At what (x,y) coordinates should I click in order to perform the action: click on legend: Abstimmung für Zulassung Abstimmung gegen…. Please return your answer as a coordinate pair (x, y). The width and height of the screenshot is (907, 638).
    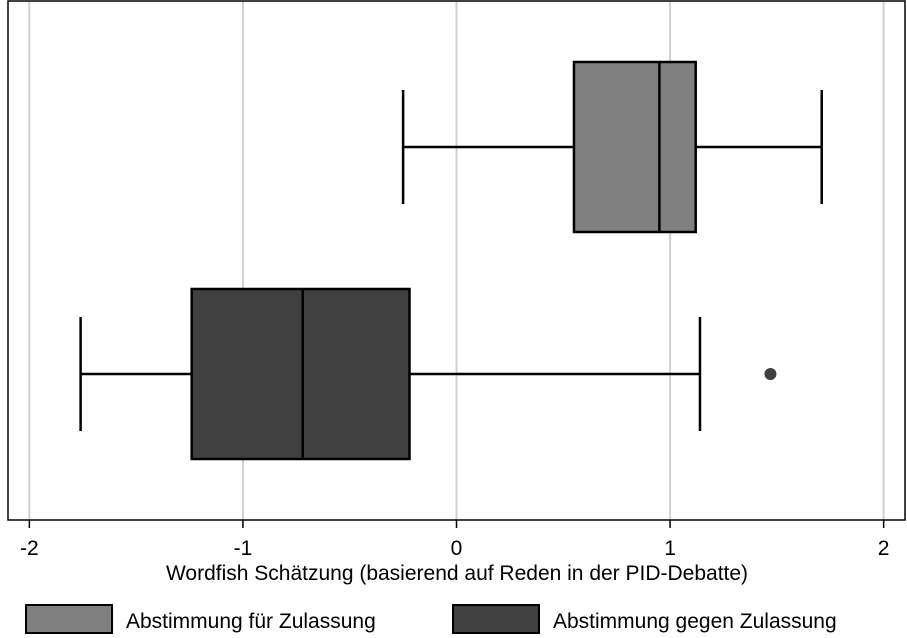
    Looking at the image, I should click on (431, 619).